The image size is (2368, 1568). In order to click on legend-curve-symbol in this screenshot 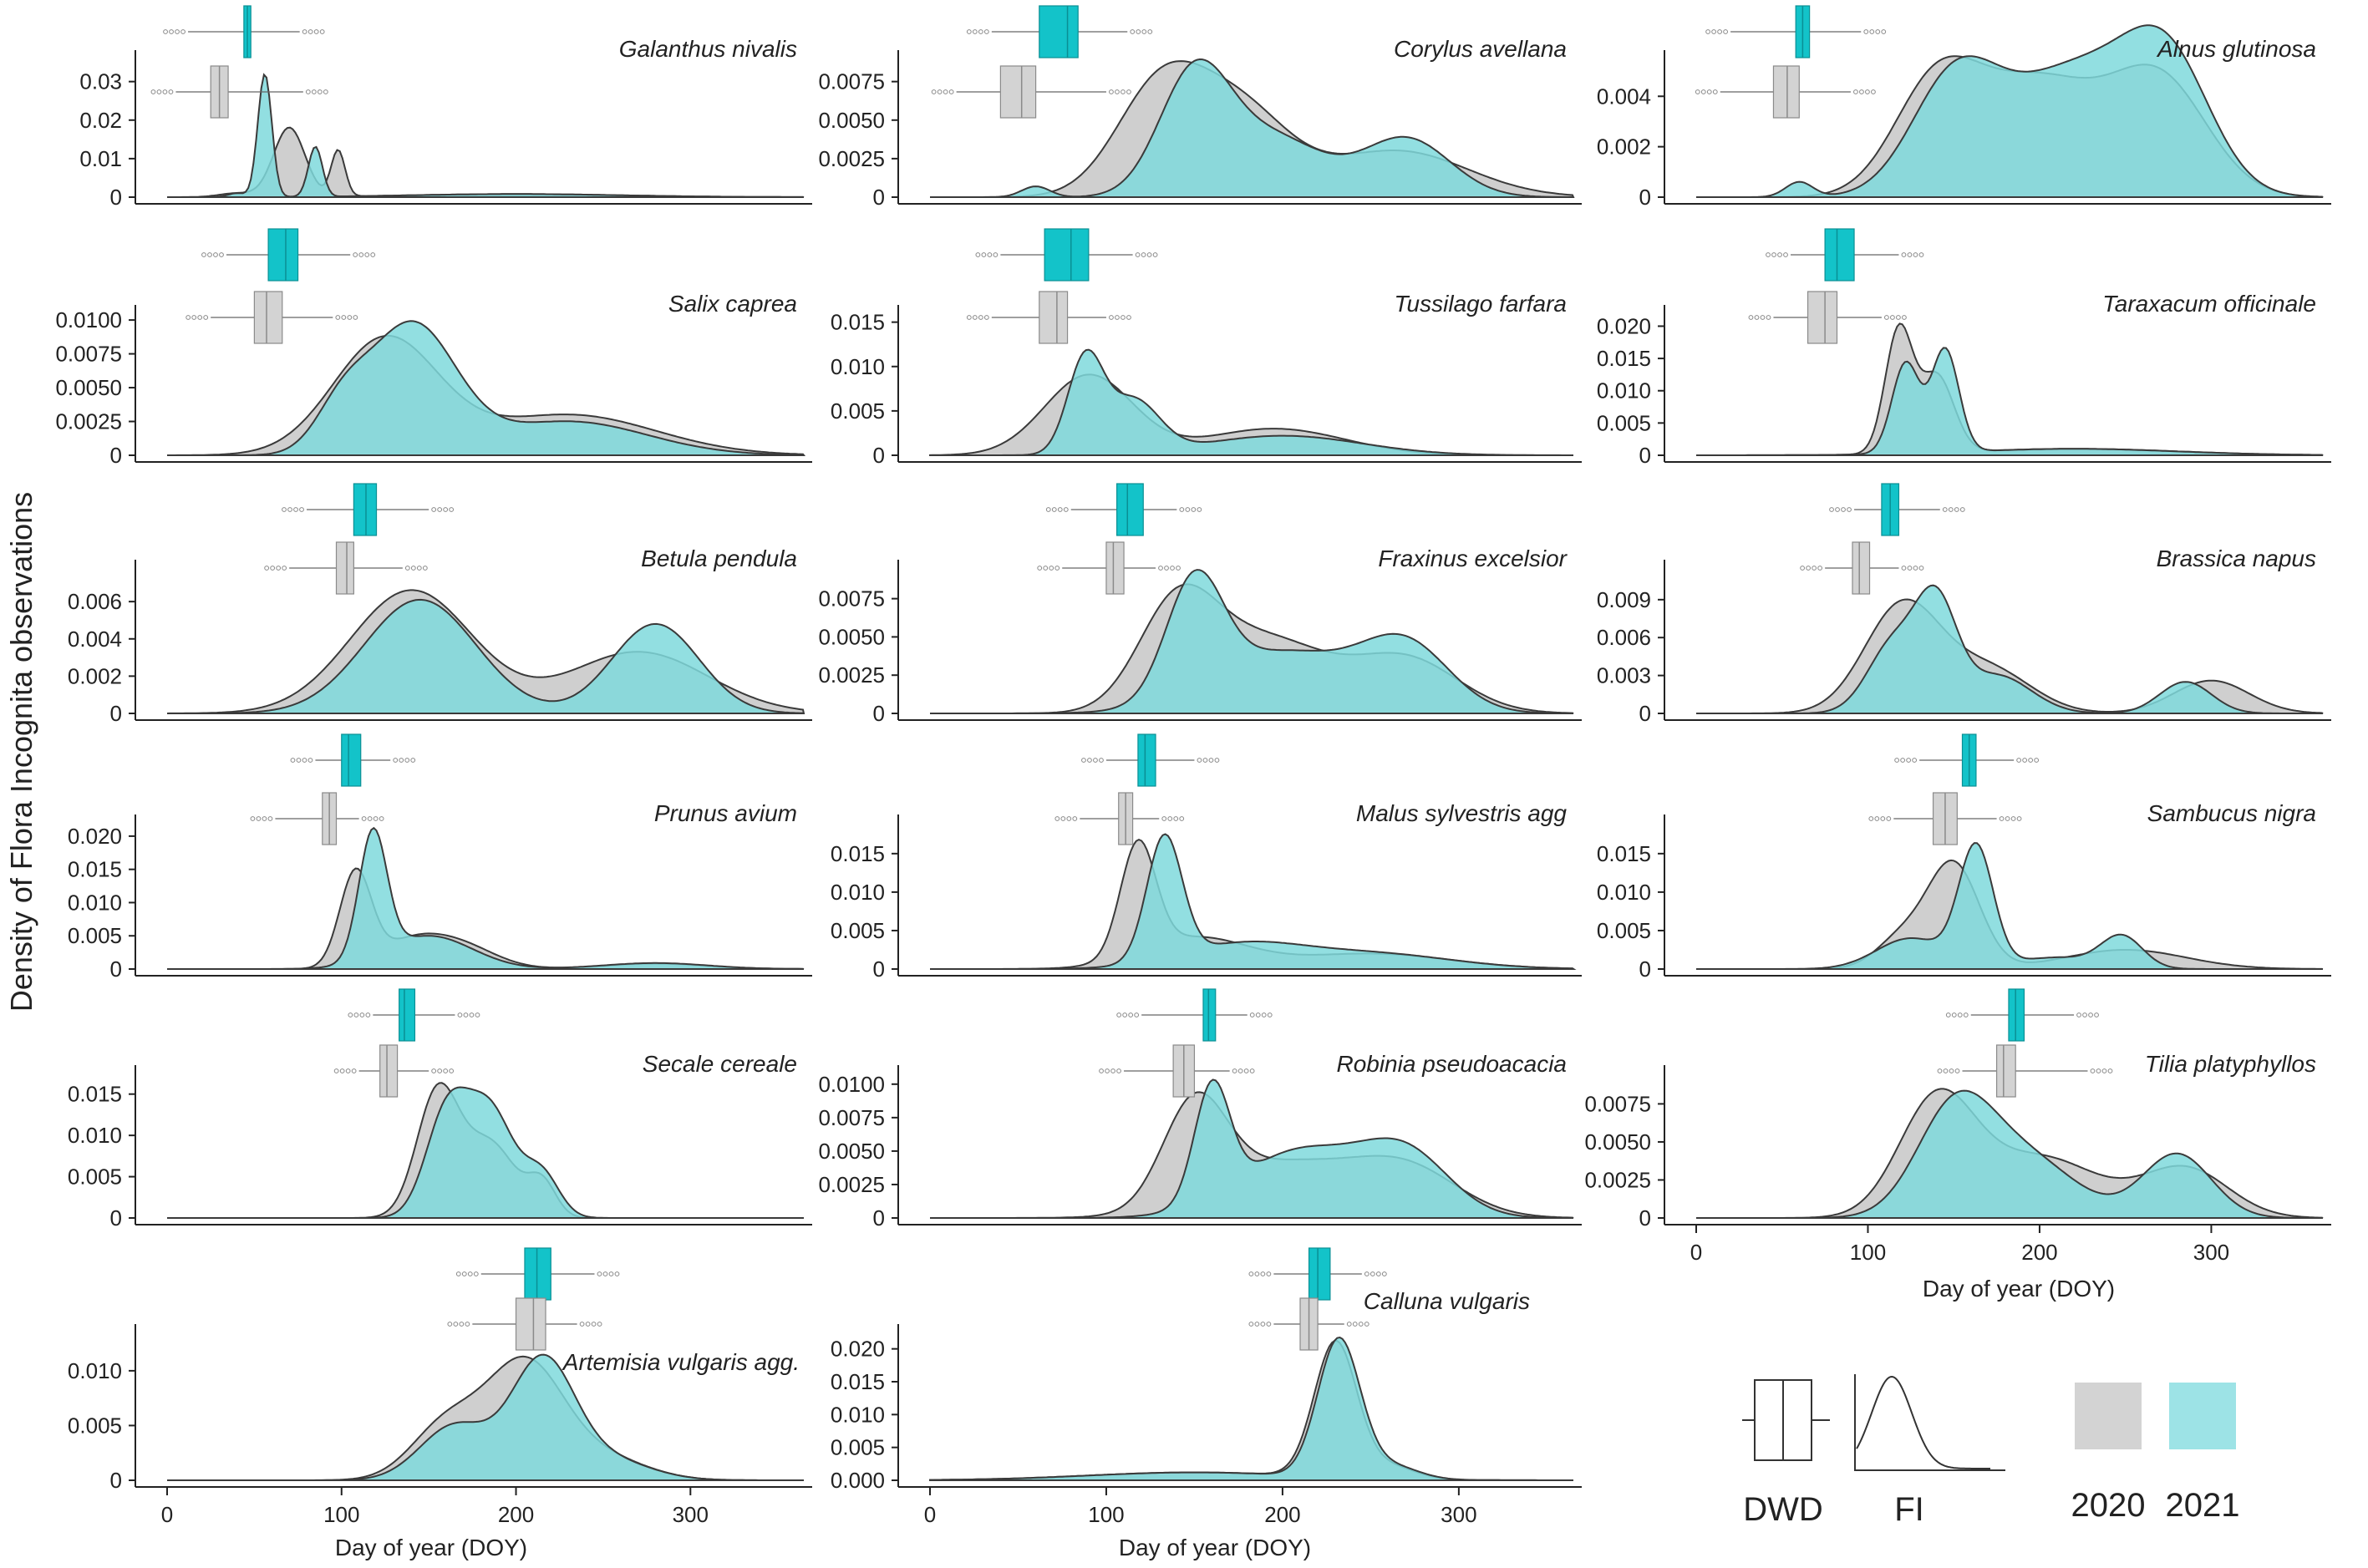, I will do `click(1929, 1422)`.